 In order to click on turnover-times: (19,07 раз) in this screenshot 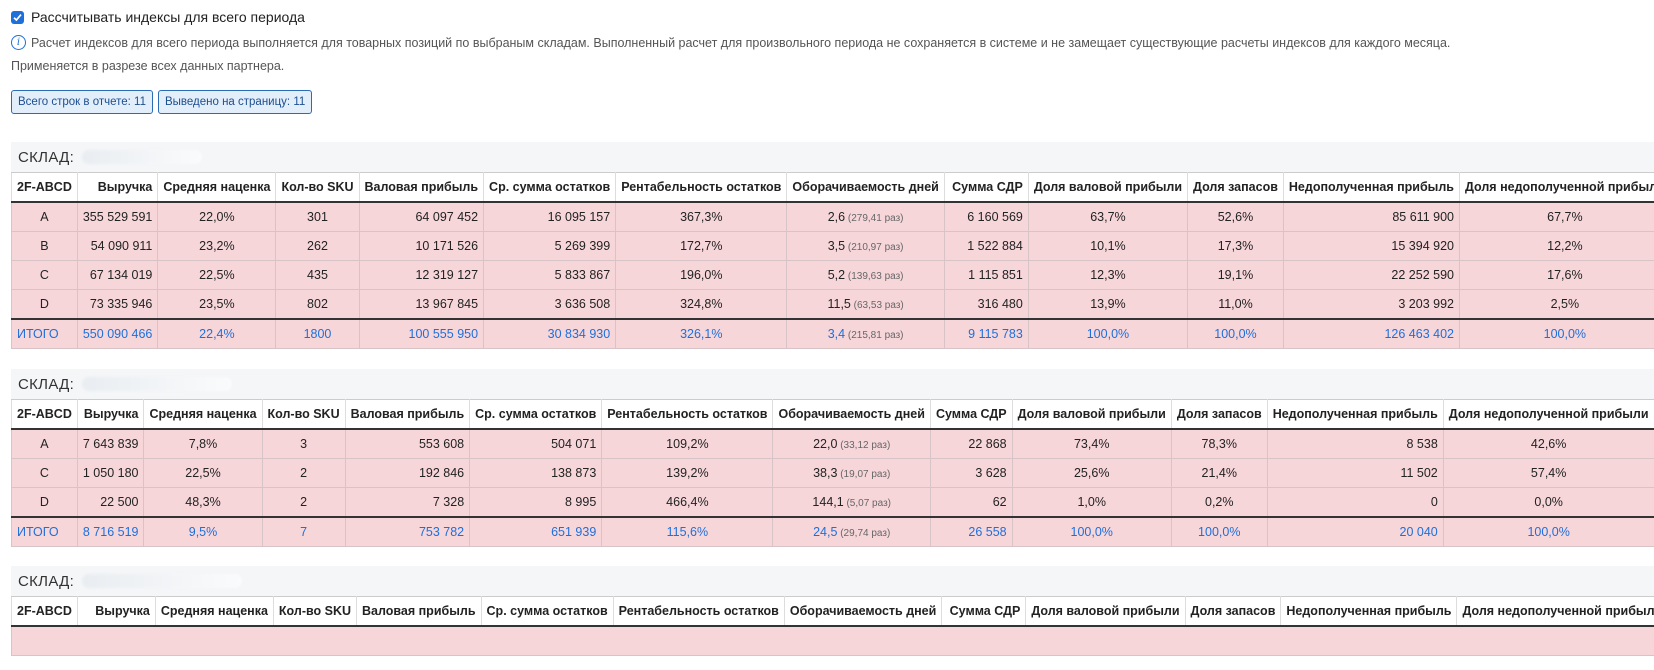, I will do `click(864, 474)`.